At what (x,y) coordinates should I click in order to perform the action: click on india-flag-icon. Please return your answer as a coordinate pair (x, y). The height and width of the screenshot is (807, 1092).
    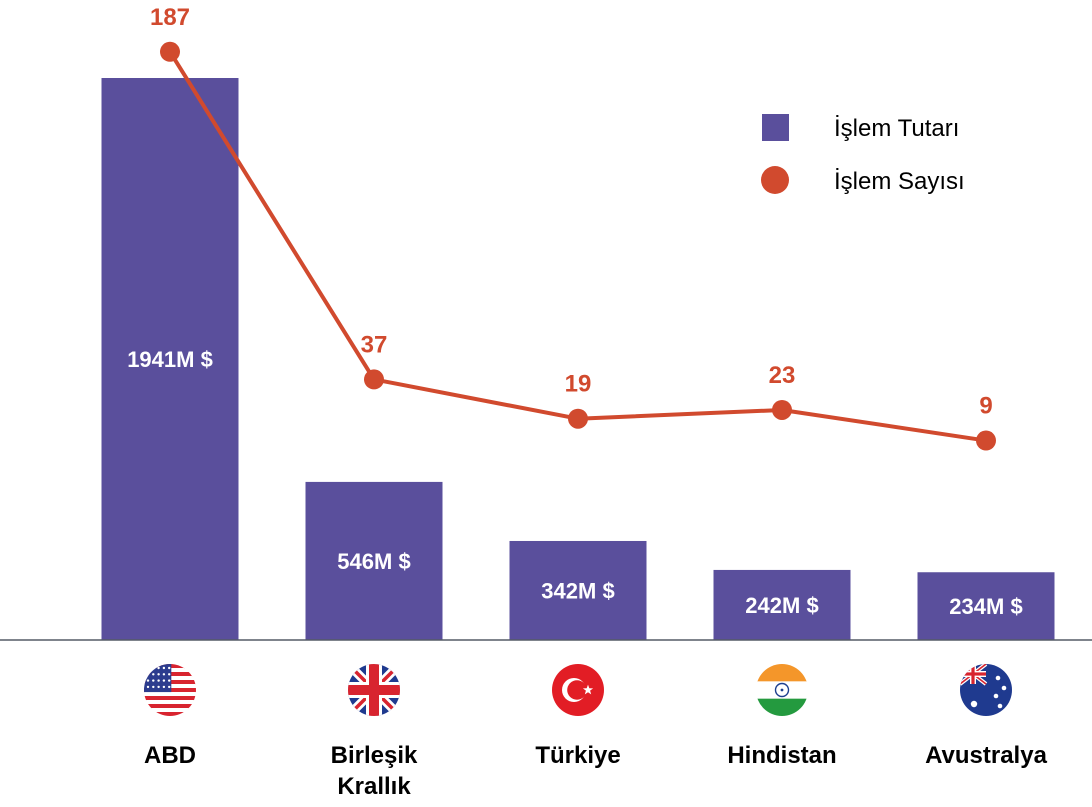
    Looking at the image, I should click on (782, 690).